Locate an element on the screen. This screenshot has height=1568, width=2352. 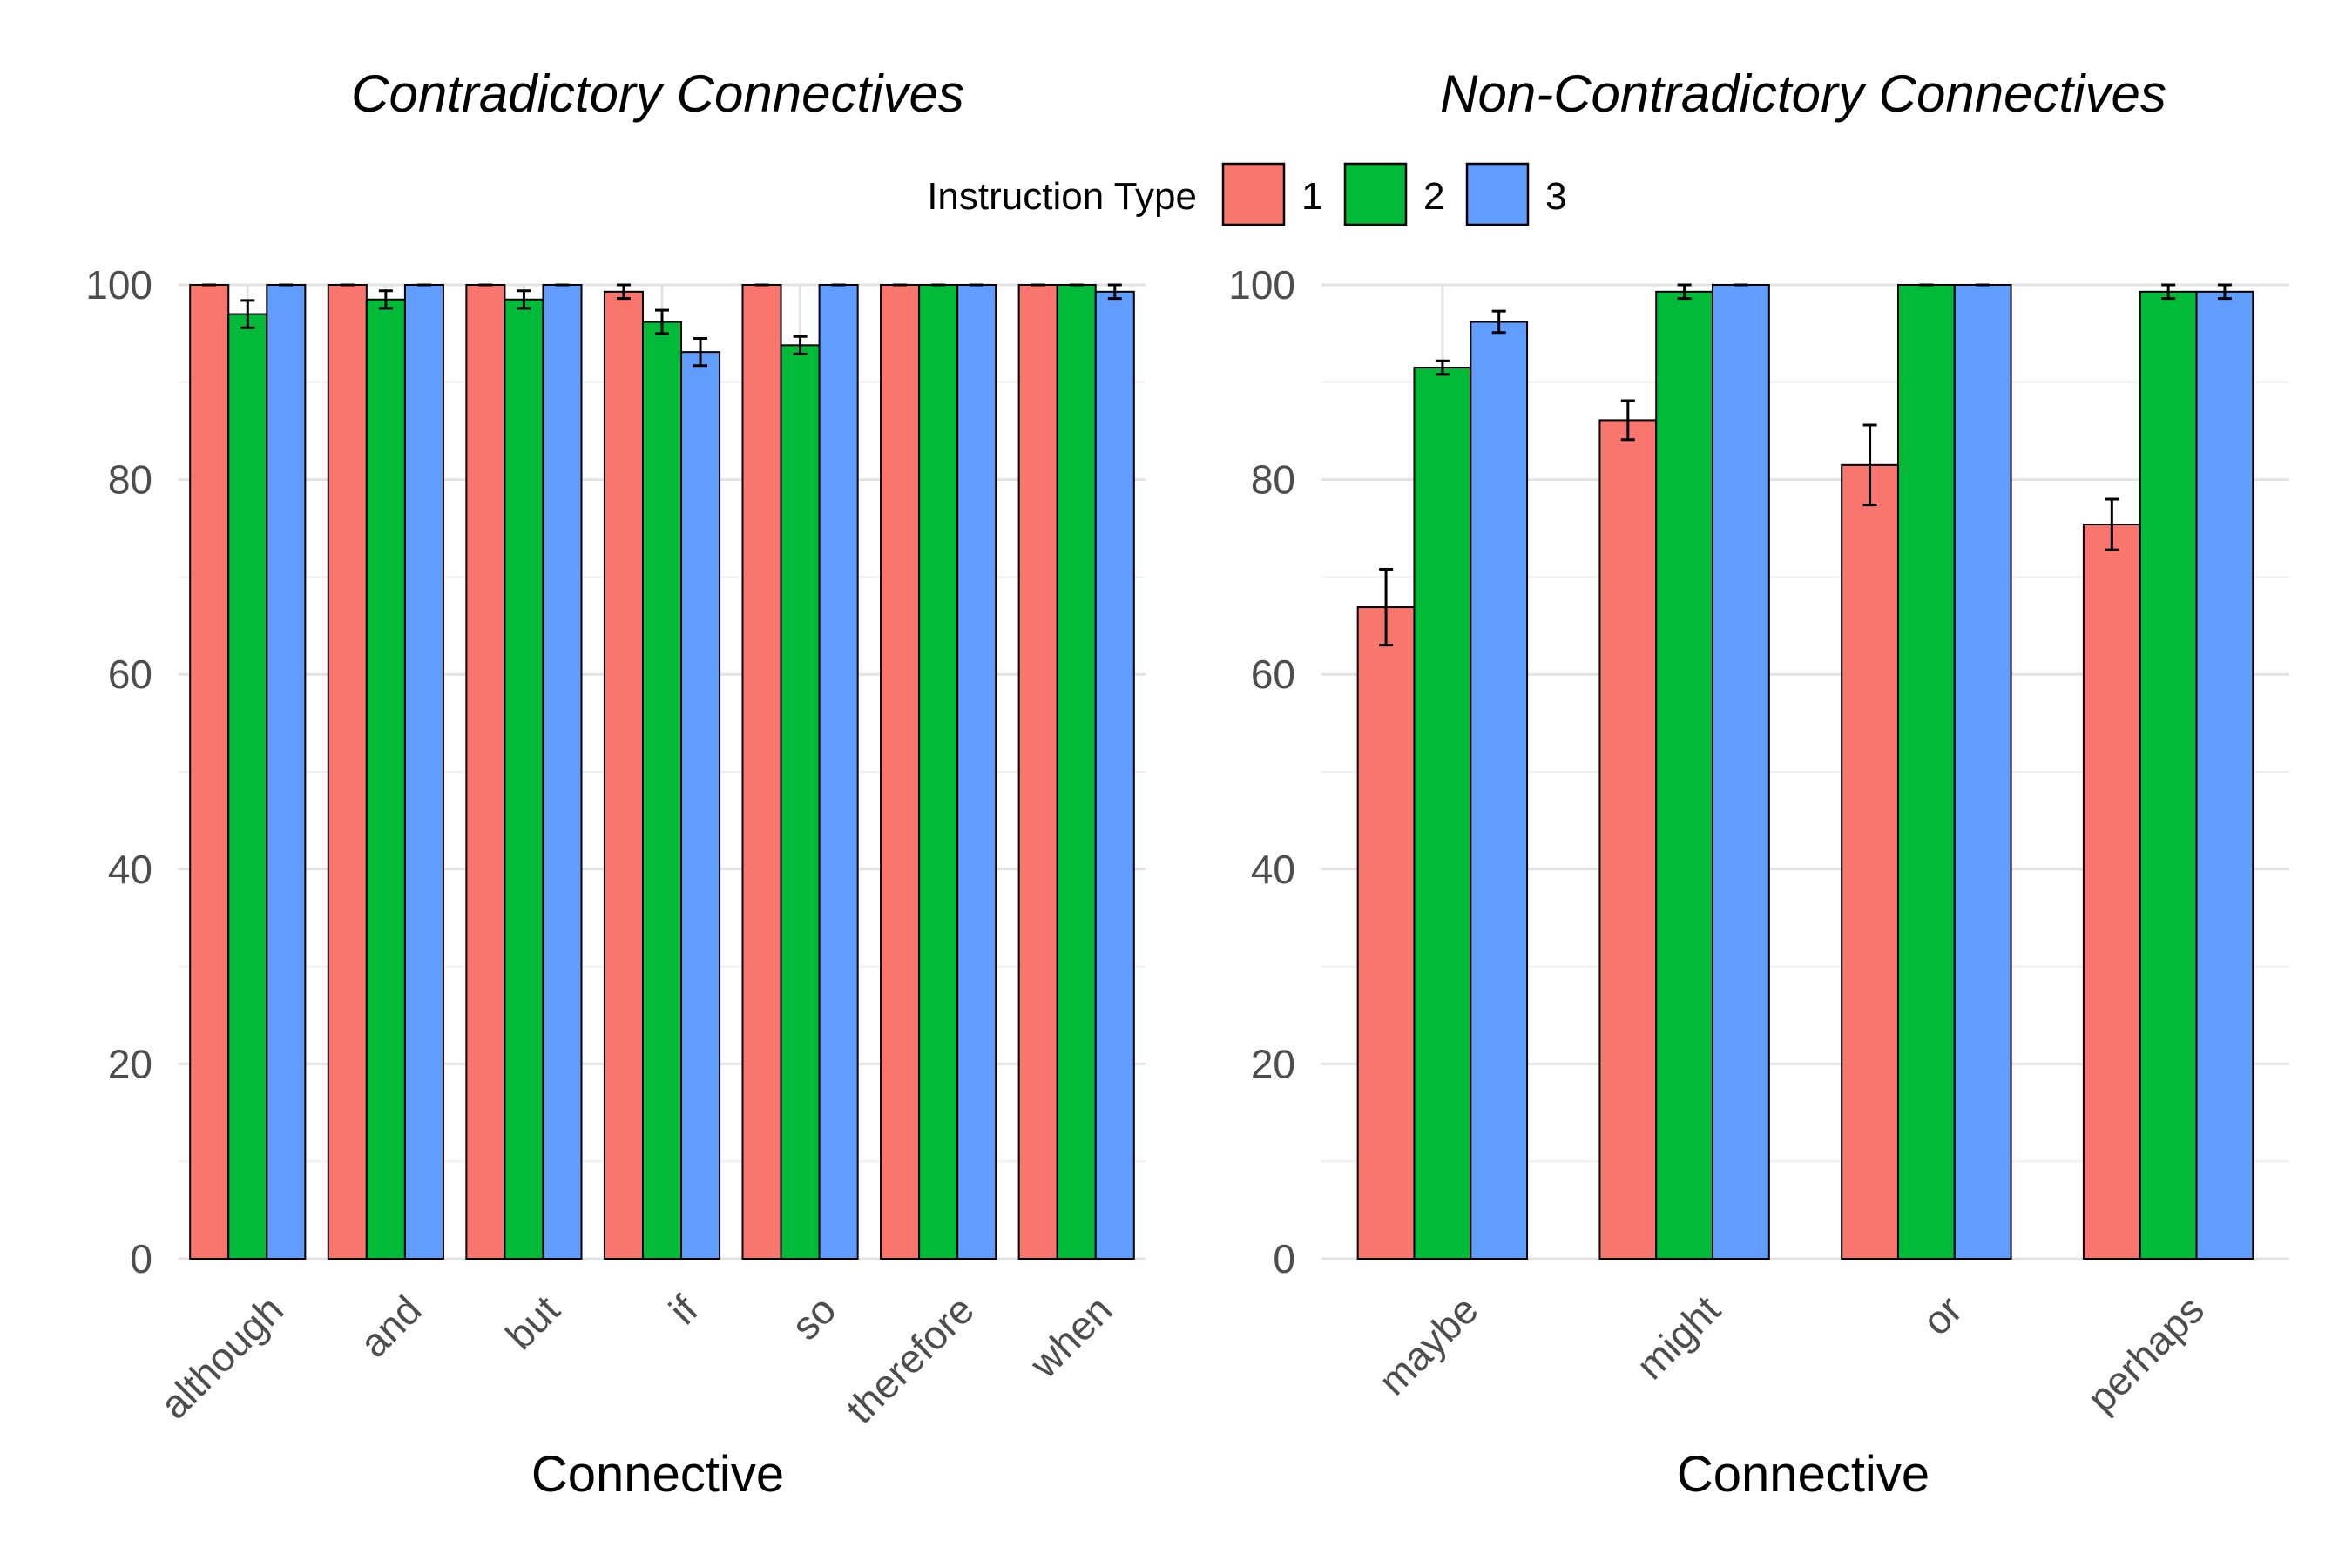
x-tick-label-perhaps: perhaps is located at coordinates (2145, 1354).